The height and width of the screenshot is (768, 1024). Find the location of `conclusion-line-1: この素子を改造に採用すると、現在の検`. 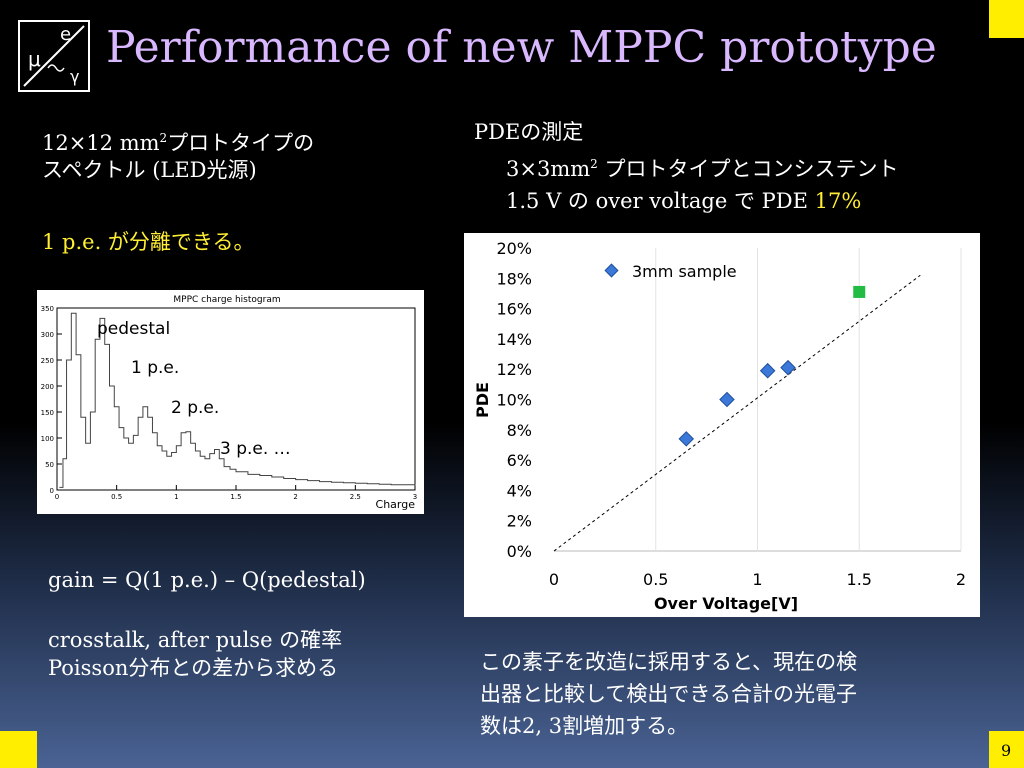

conclusion-line-1: この素子を改造に採用すると、現在の検 is located at coordinates (669, 662).